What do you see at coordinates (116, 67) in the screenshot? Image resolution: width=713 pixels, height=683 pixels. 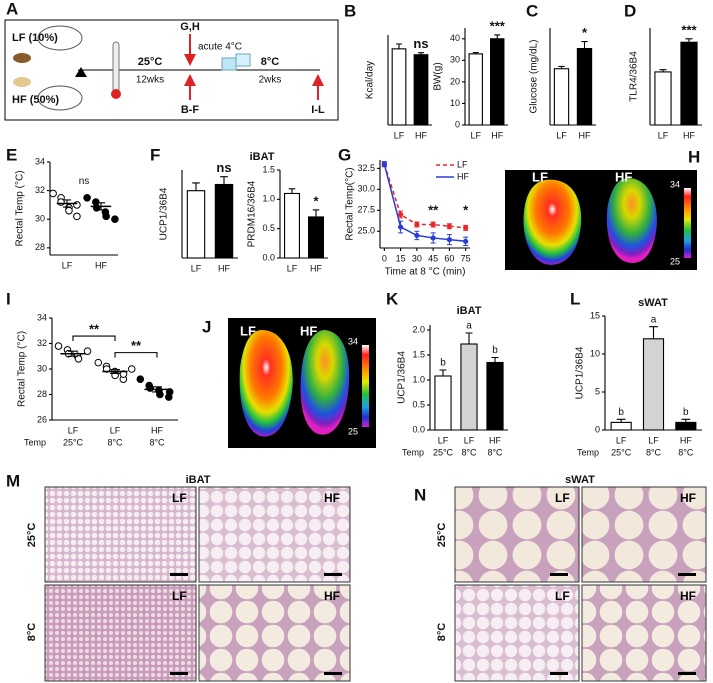 I see `thermometer-icon` at bounding box center [116, 67].